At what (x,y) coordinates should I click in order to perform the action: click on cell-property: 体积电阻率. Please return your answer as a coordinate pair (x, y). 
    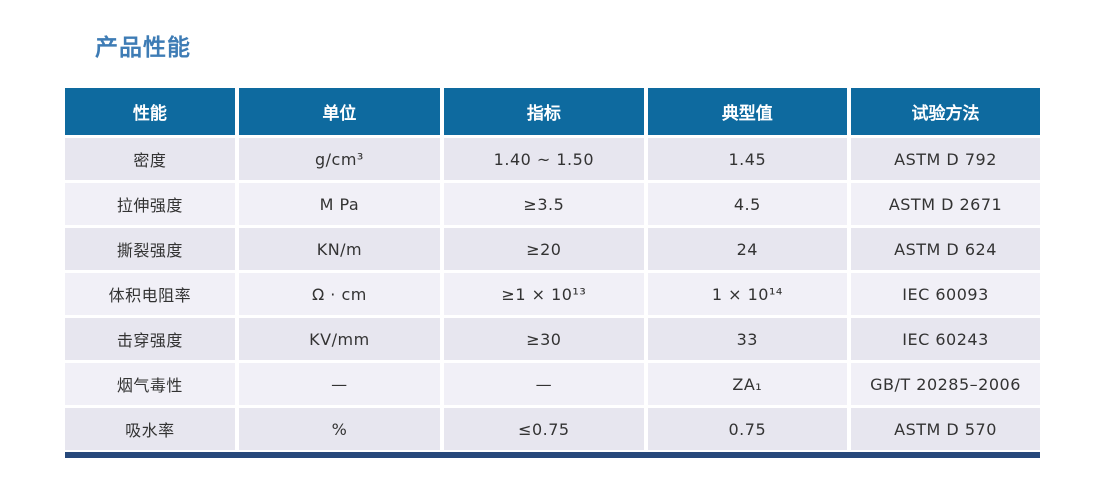
    Looking at the image, I should click on (150, 294).